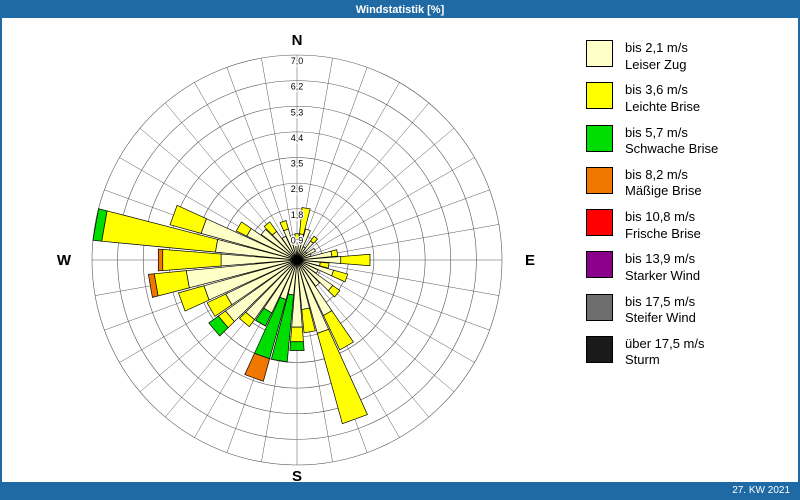  I want to click on compass-north: N, so click(297, 40).